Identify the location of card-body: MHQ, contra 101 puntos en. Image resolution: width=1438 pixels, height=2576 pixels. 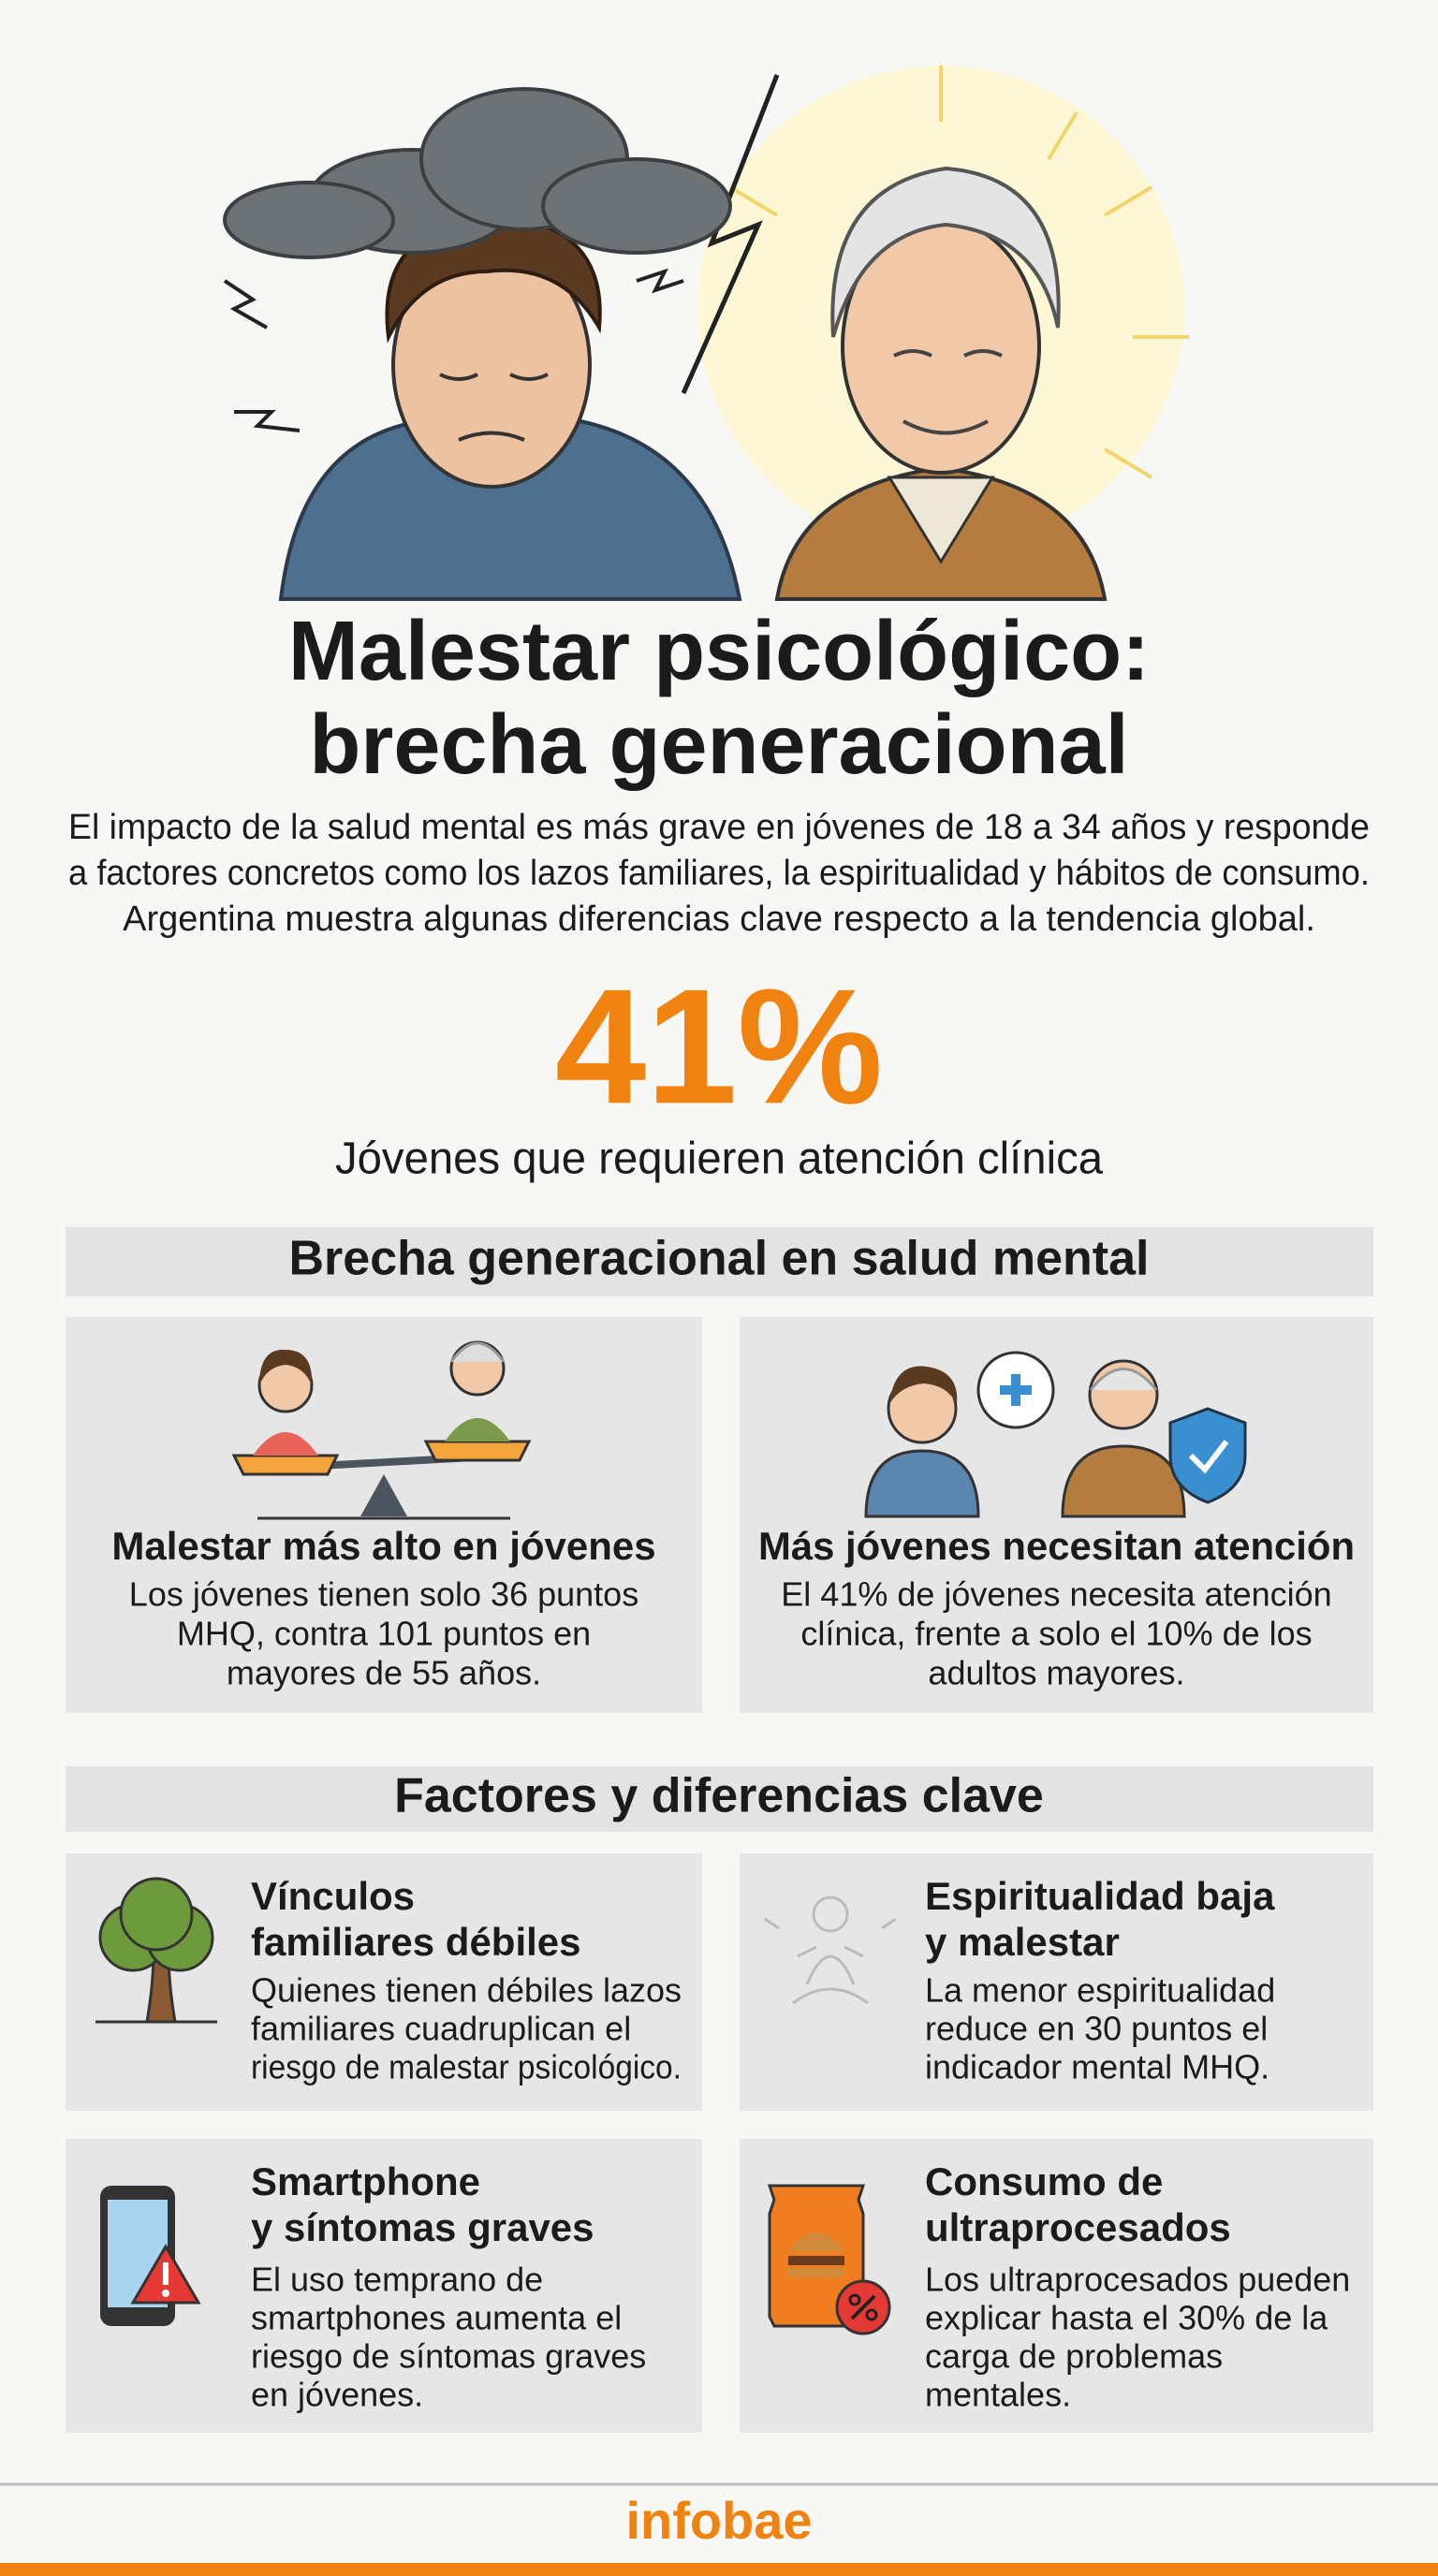
(384, 1634).